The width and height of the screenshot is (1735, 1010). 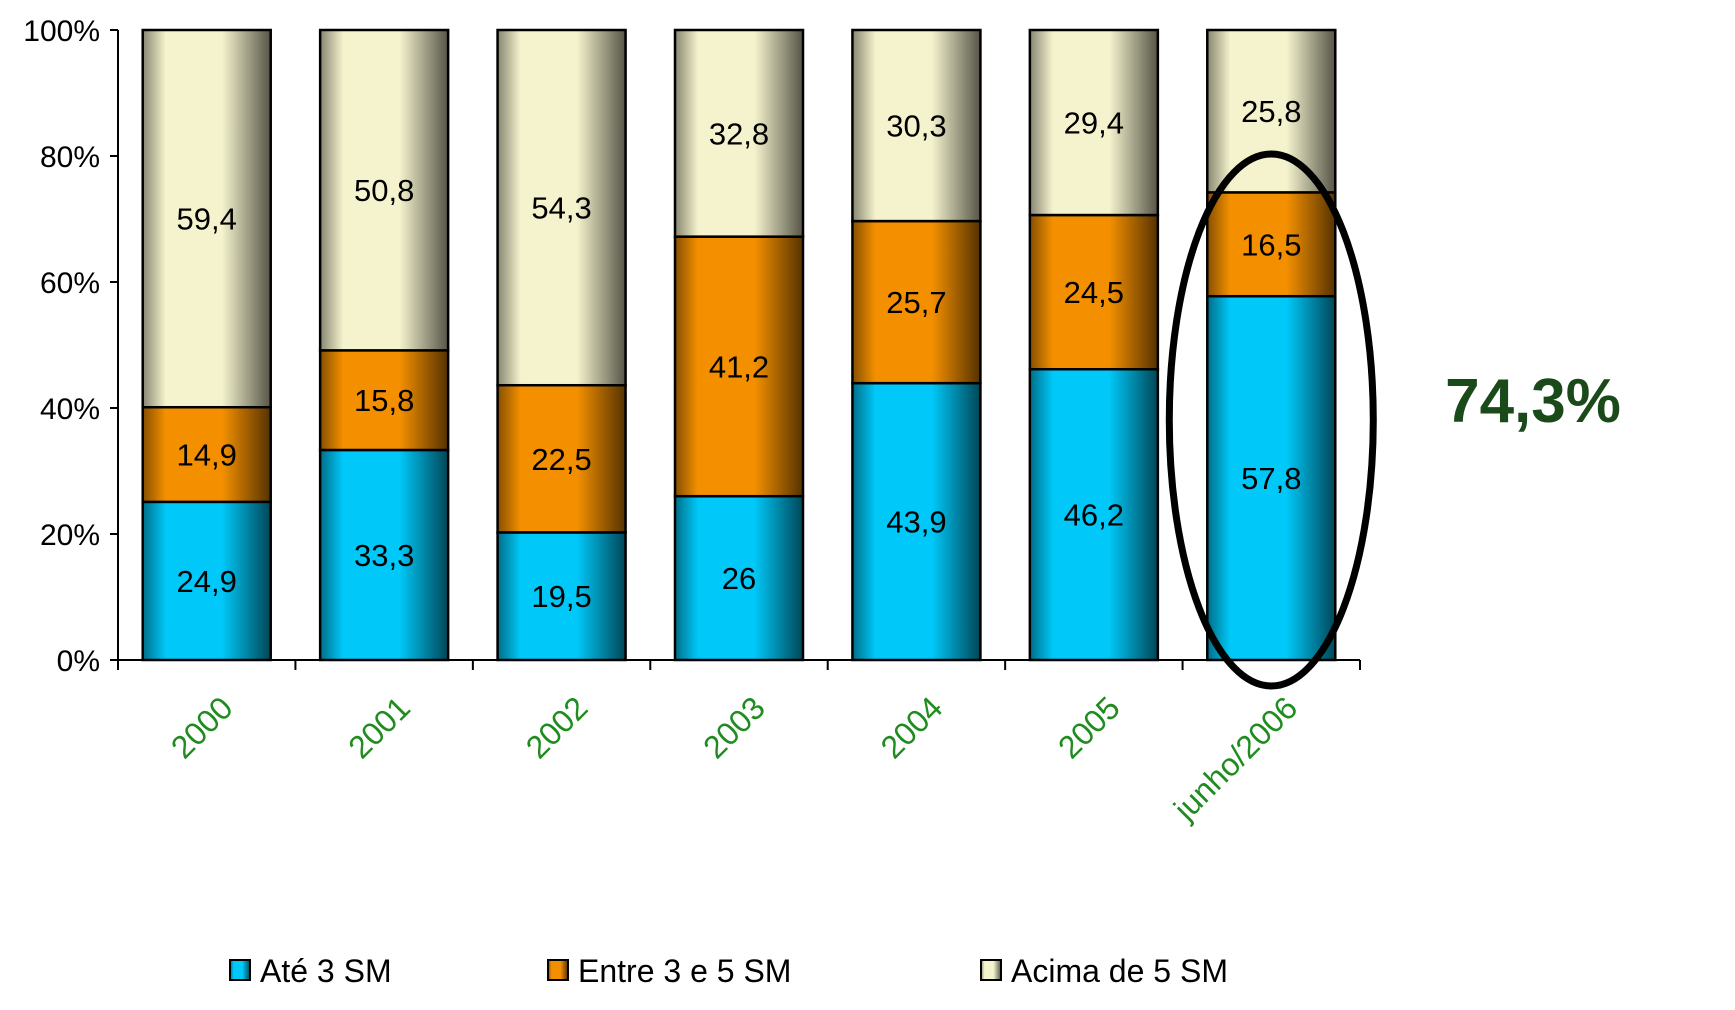 What do you see at coordinates (991, 970) in the screenshot?
I see `legend-swatch-acima-de-5-sm` at bounding box center [991, 970].